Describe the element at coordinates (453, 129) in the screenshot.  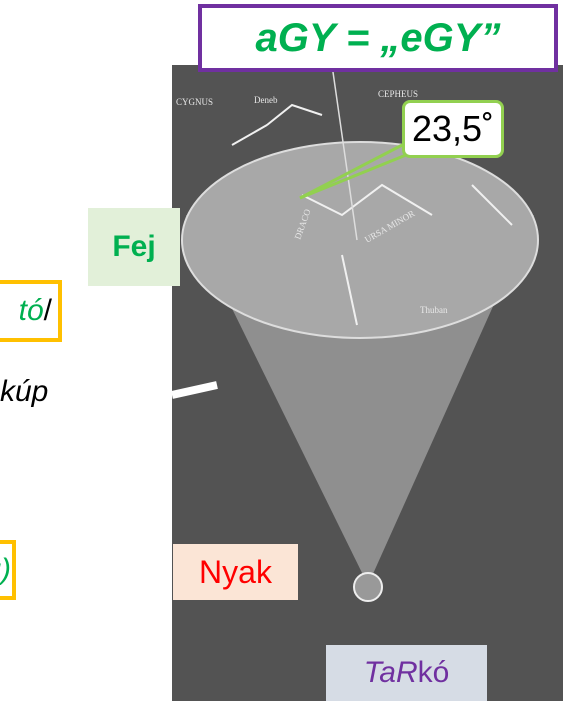
I see `angle-label: 23,5˚` at that location.